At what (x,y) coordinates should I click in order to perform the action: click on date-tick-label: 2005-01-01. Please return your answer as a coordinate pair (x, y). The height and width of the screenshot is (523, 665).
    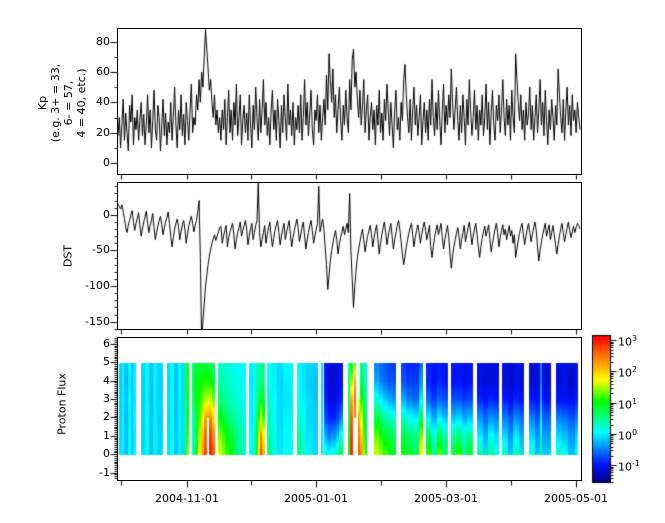
    Looking at the image, I should click on (316, 498).